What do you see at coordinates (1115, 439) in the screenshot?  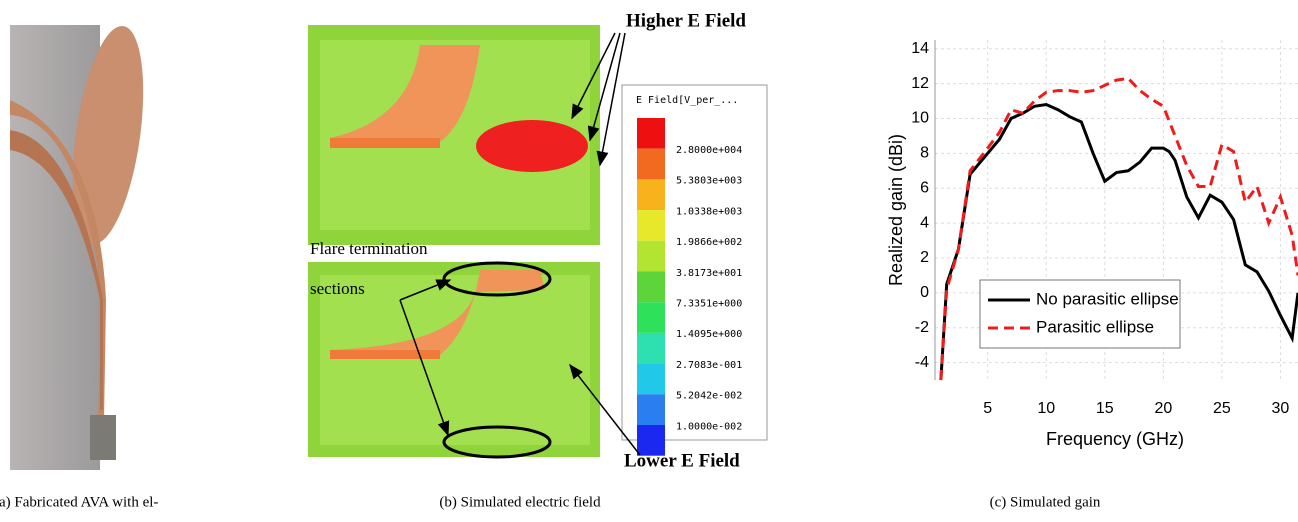 I see `x-axis-label: Frequency (GHz)` at bounding box center [1115, 439].